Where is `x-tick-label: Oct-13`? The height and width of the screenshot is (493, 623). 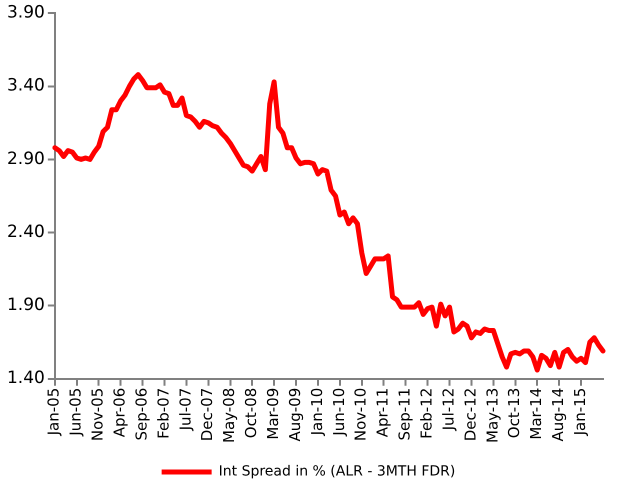
x-tick-label: Oct-13 is located at coordinates (514, 413).